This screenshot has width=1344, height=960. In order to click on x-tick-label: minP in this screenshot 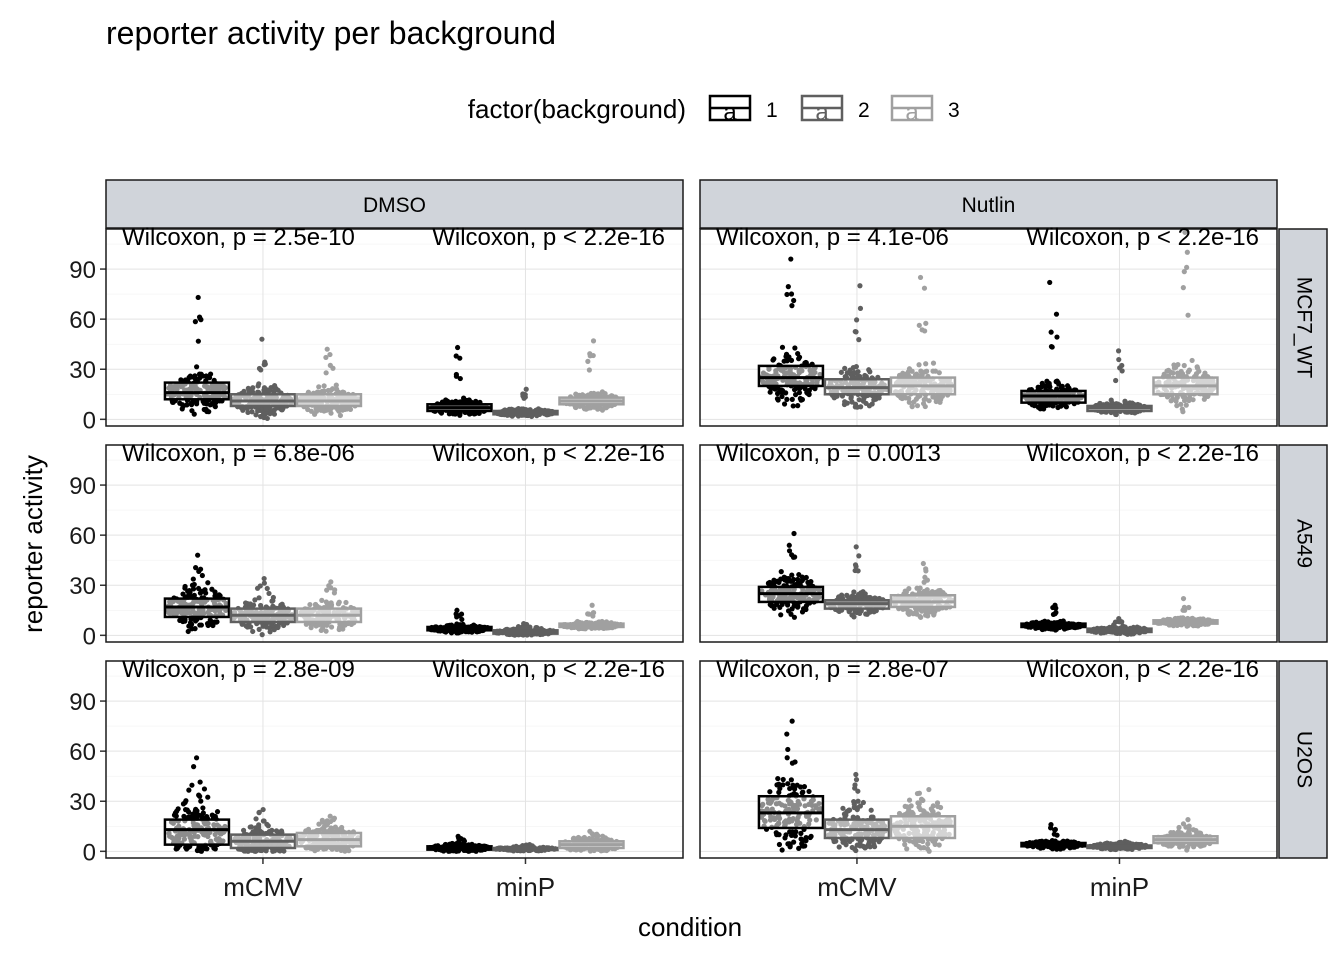, I will do `click(525, 887)`.